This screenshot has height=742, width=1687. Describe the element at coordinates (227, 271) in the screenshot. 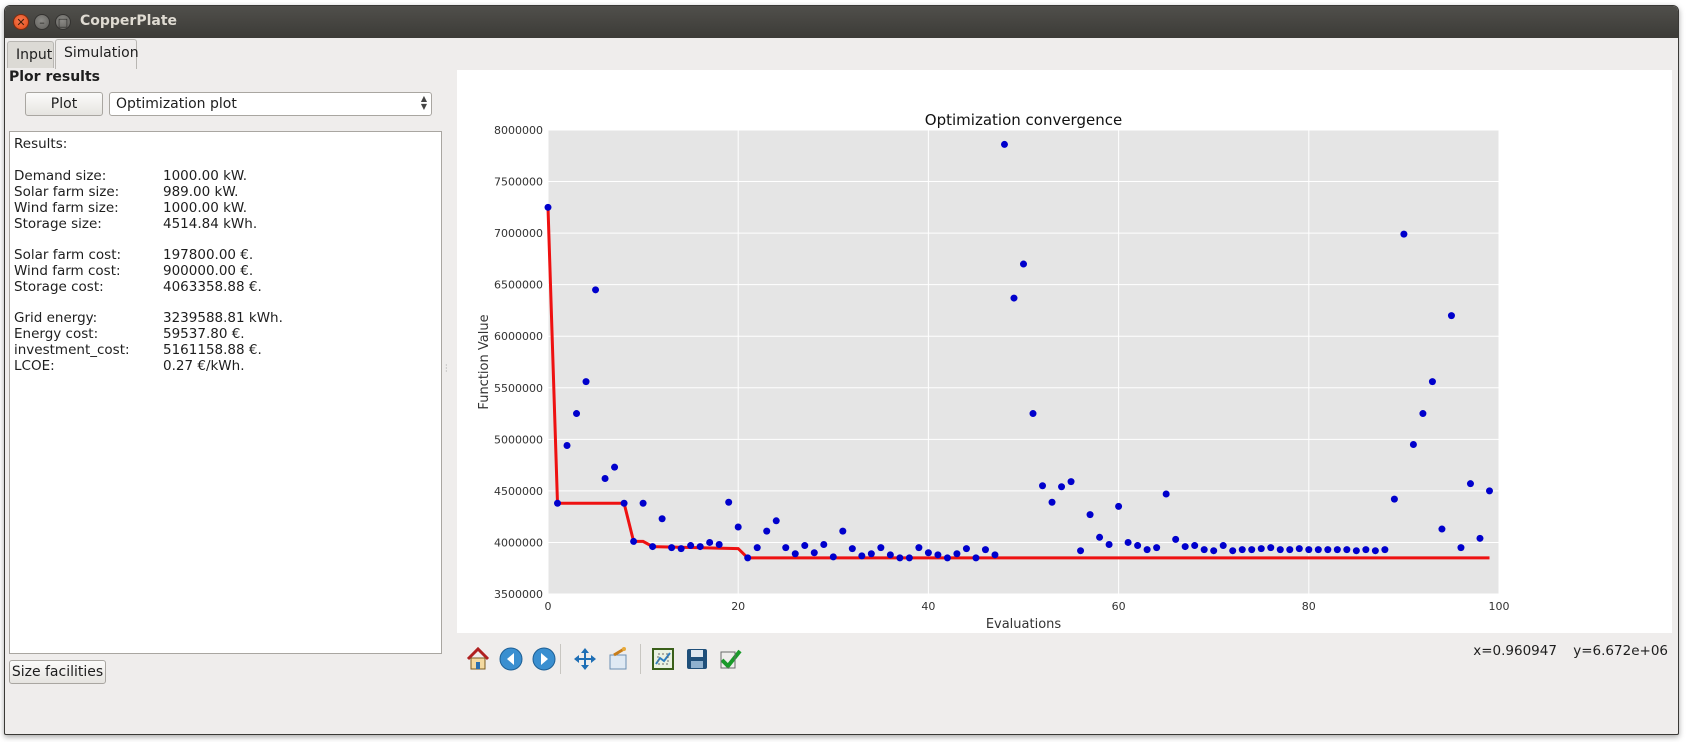

I see `result-row: Wind farm cost: 900000.00 €.` at that location.